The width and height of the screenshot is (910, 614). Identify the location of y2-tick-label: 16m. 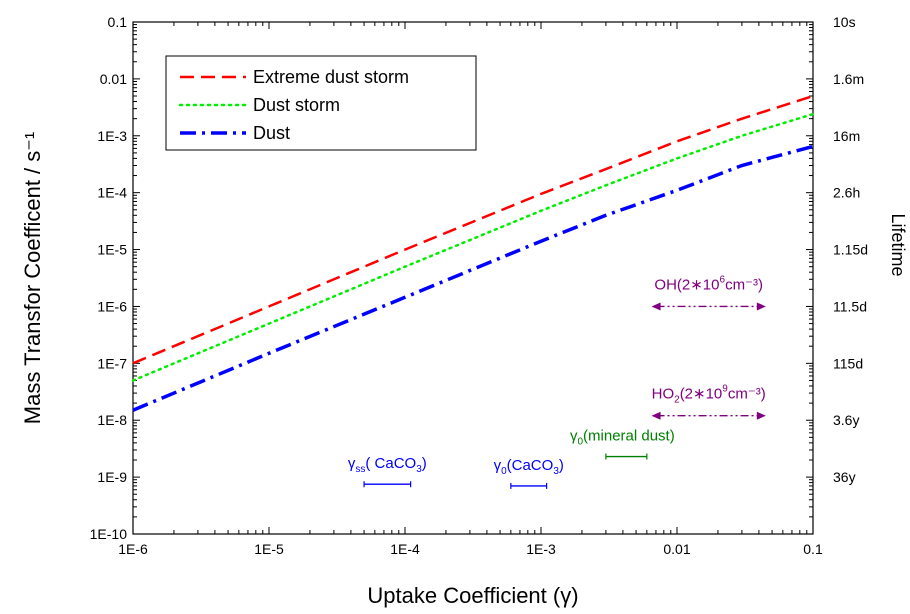
(846, 136).